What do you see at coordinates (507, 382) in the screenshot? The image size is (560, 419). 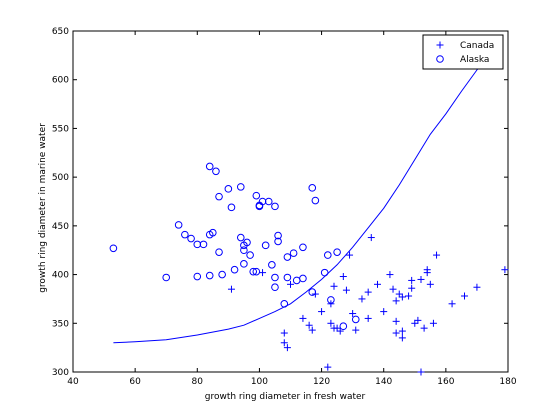 I see `x-tick-label: 180` at bounding box center [507, 382].